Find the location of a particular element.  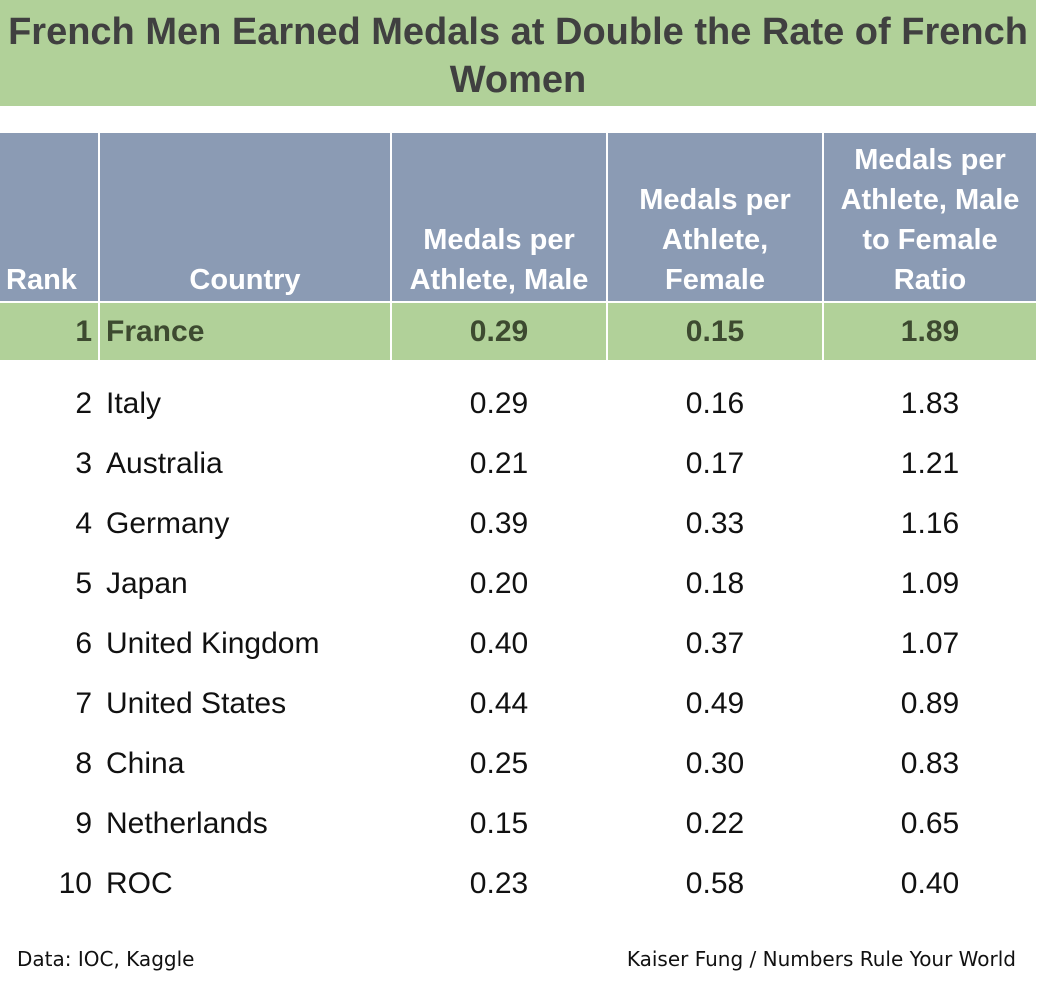

country-cell: Japan is located at coordinates (147, 583).